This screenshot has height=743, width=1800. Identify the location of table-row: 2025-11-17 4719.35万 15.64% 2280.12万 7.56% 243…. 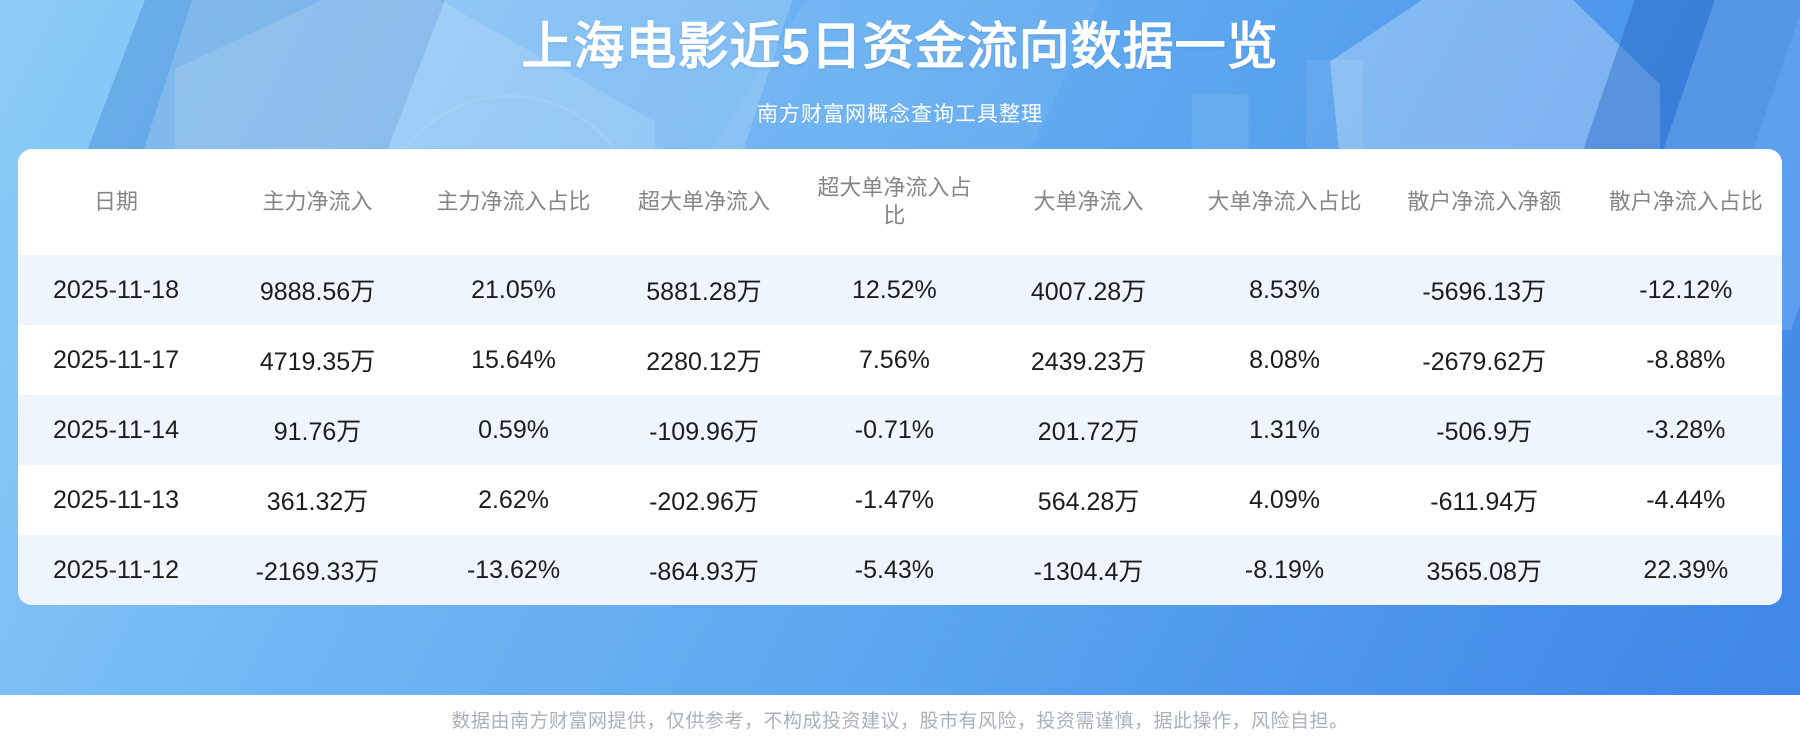
(900, 360).